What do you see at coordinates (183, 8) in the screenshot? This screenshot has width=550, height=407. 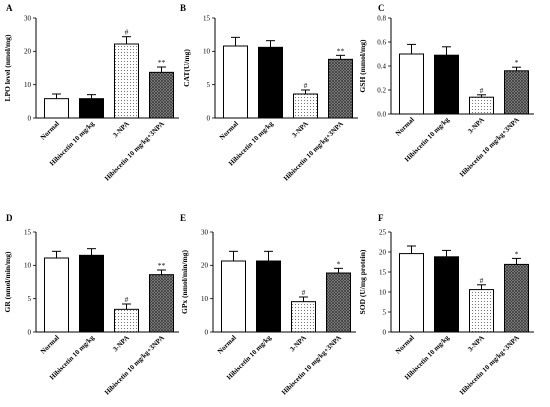 I see `panel-letter: B` at bounding box center [183, 8].